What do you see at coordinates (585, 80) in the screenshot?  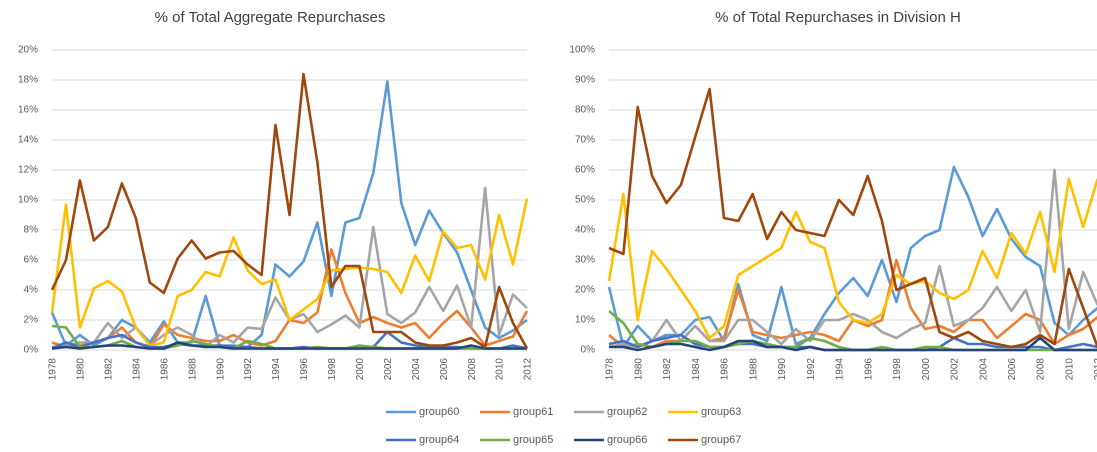 I see `y-tick-label: 90%` at bounding box center [585, 80].